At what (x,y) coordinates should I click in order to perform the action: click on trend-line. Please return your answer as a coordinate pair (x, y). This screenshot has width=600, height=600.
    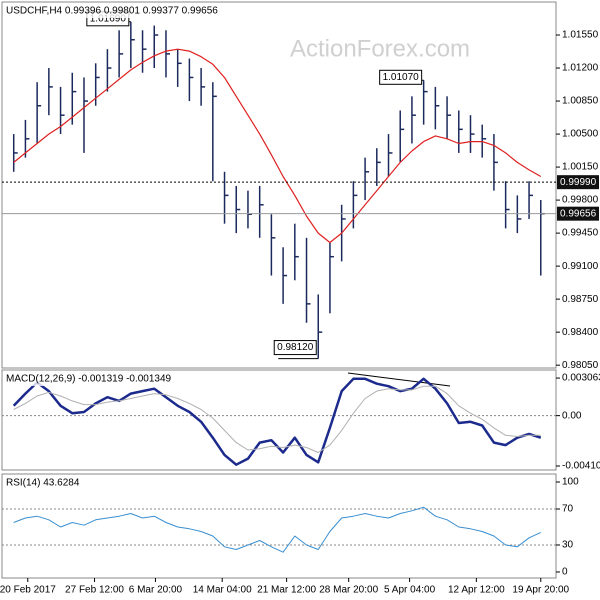
    Looking at the image, I should click on (399, 379).